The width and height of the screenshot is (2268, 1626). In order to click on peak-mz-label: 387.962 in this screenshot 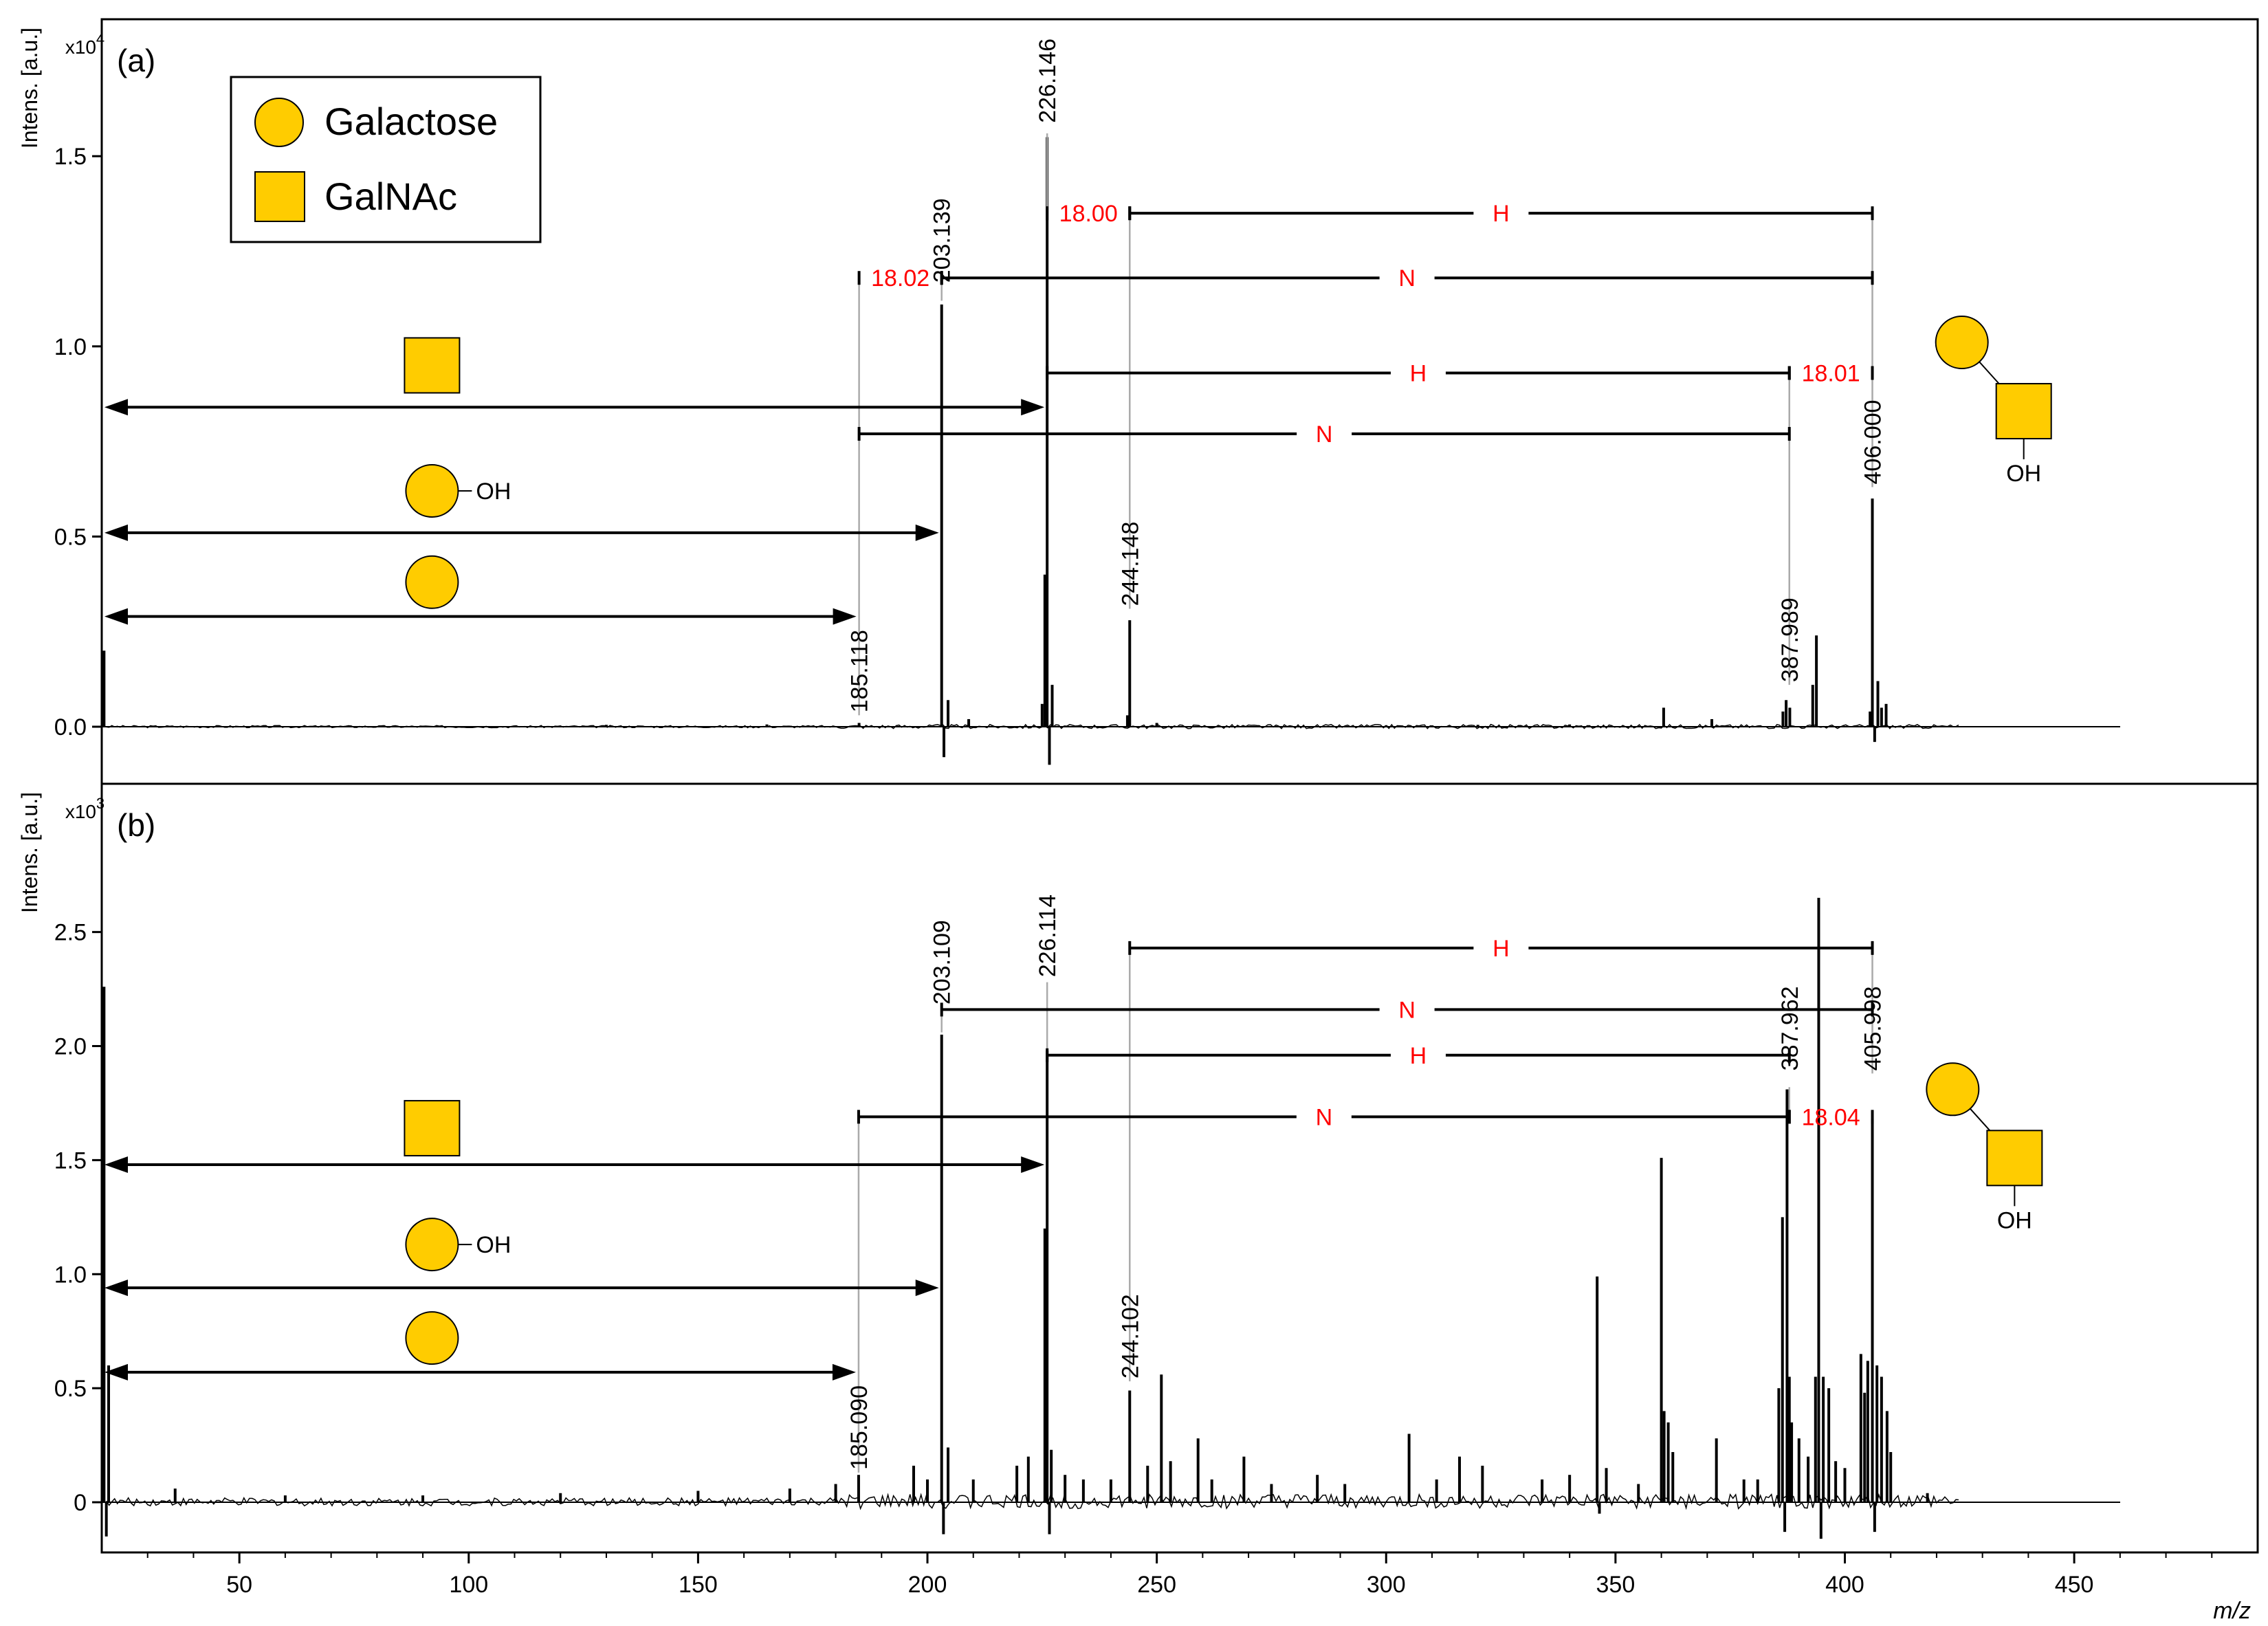, I will do `click(1790, 1028)`.